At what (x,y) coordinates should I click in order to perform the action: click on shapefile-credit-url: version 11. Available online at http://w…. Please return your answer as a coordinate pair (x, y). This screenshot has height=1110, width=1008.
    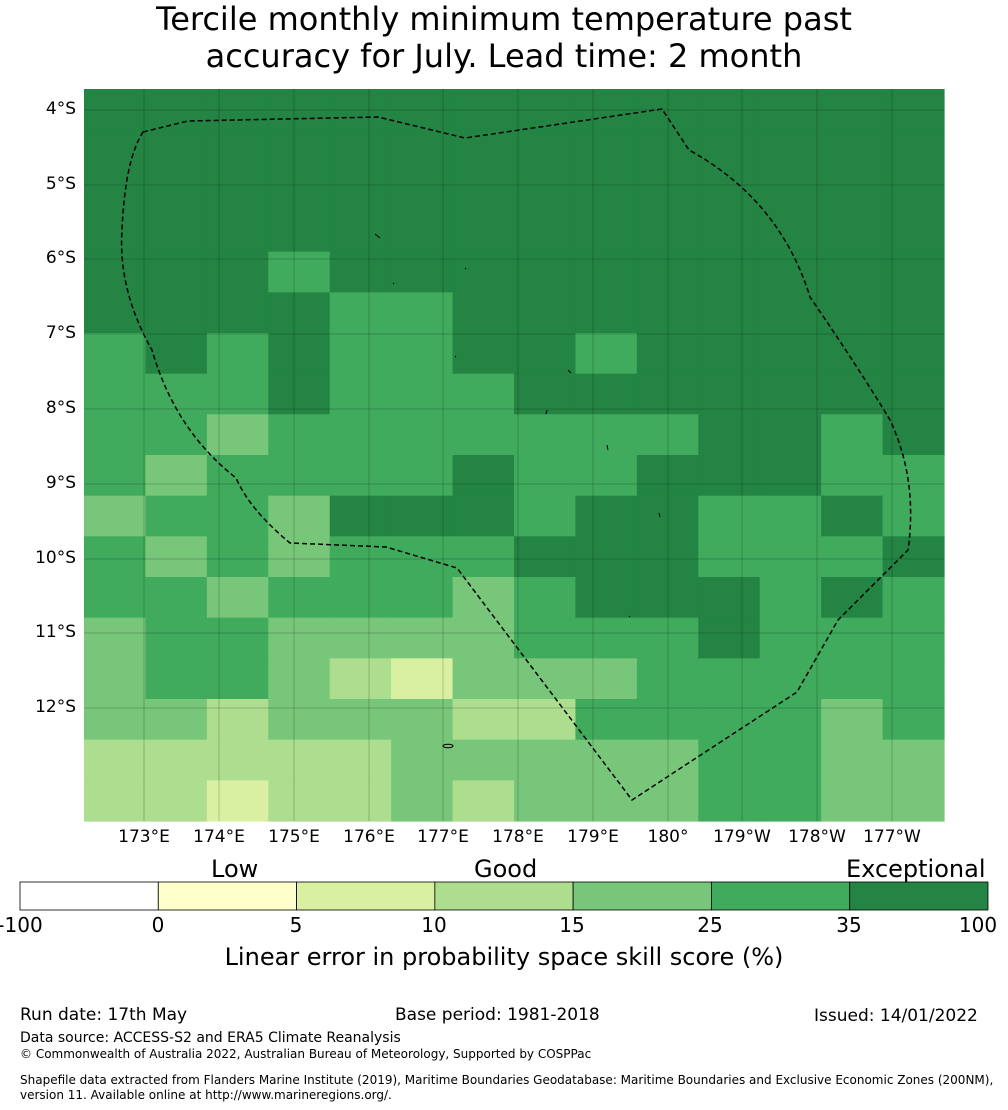
    Looking at the image, I should click on (206, 1095).